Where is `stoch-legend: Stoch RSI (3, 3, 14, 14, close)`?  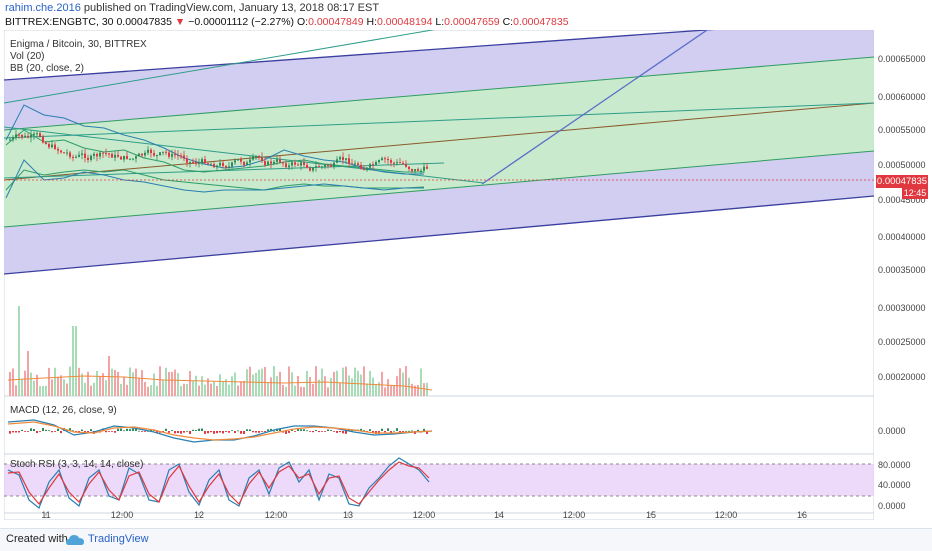
stoch-legend: Stoch RSI (3, 3, 14, 14, close) is located at coordinates (77, 464).